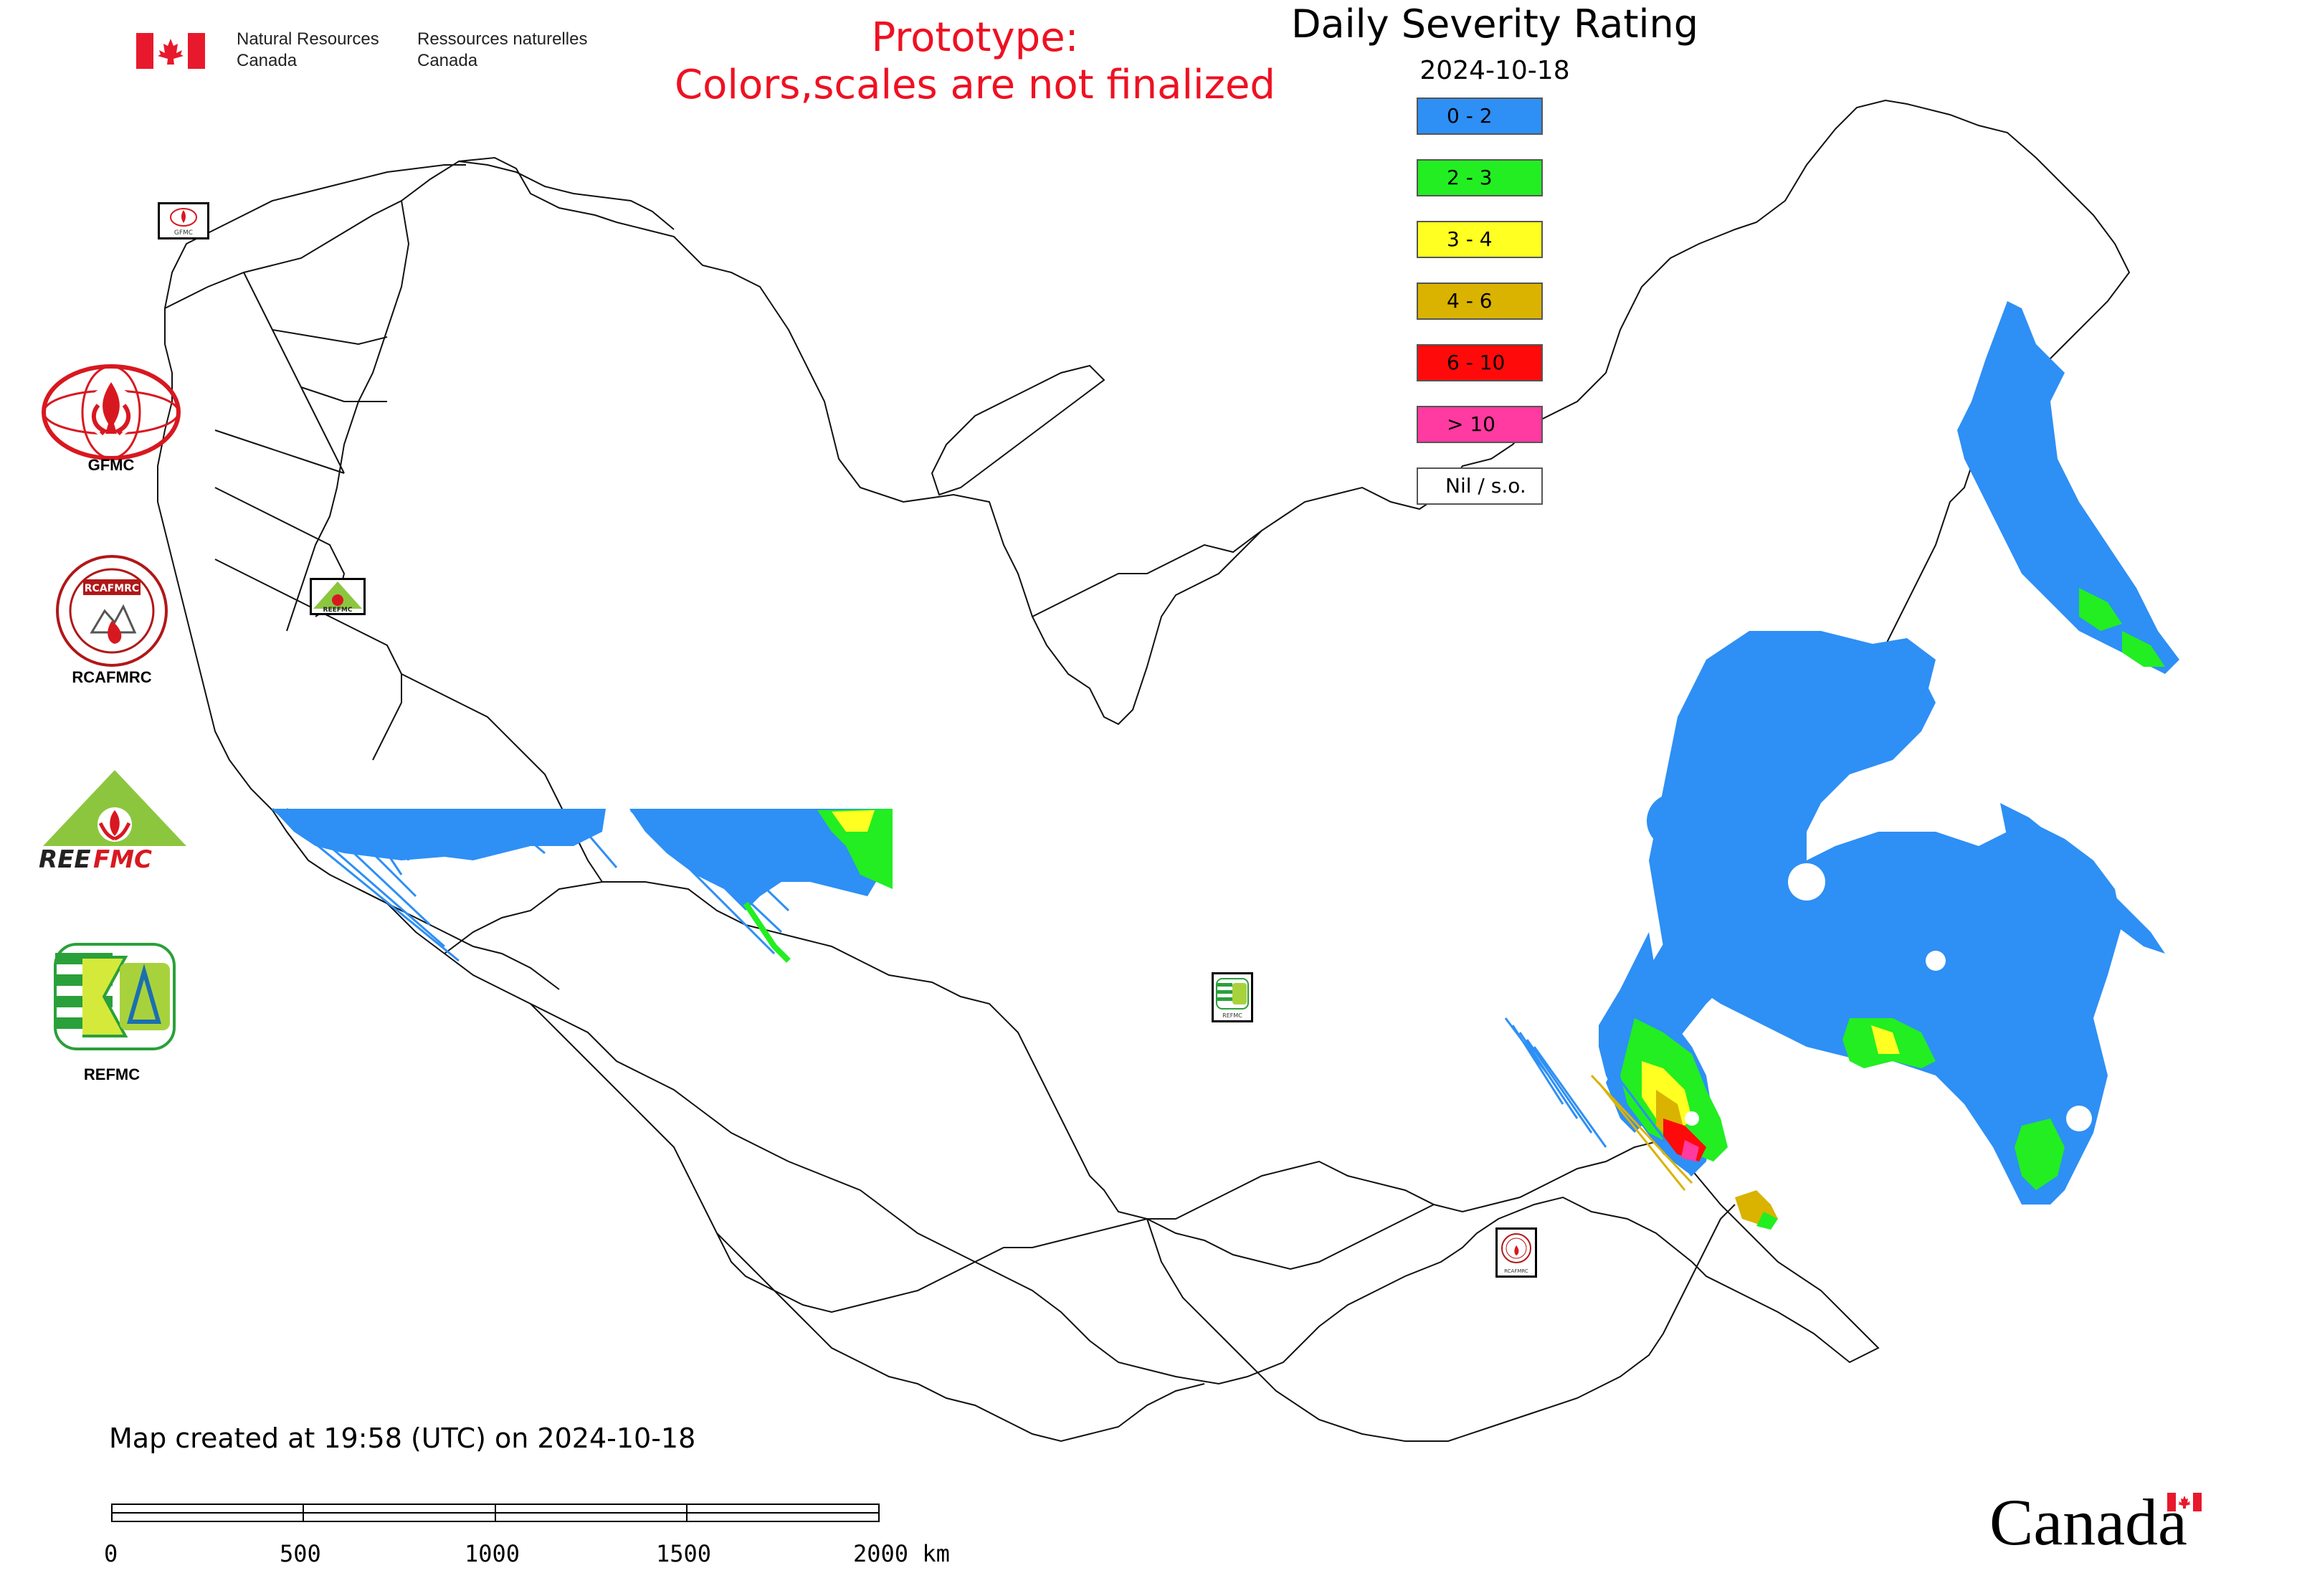  Describe the element at coordinates (301, 1553) in the screenshot. I see `scale-label-500: 500` at that location.